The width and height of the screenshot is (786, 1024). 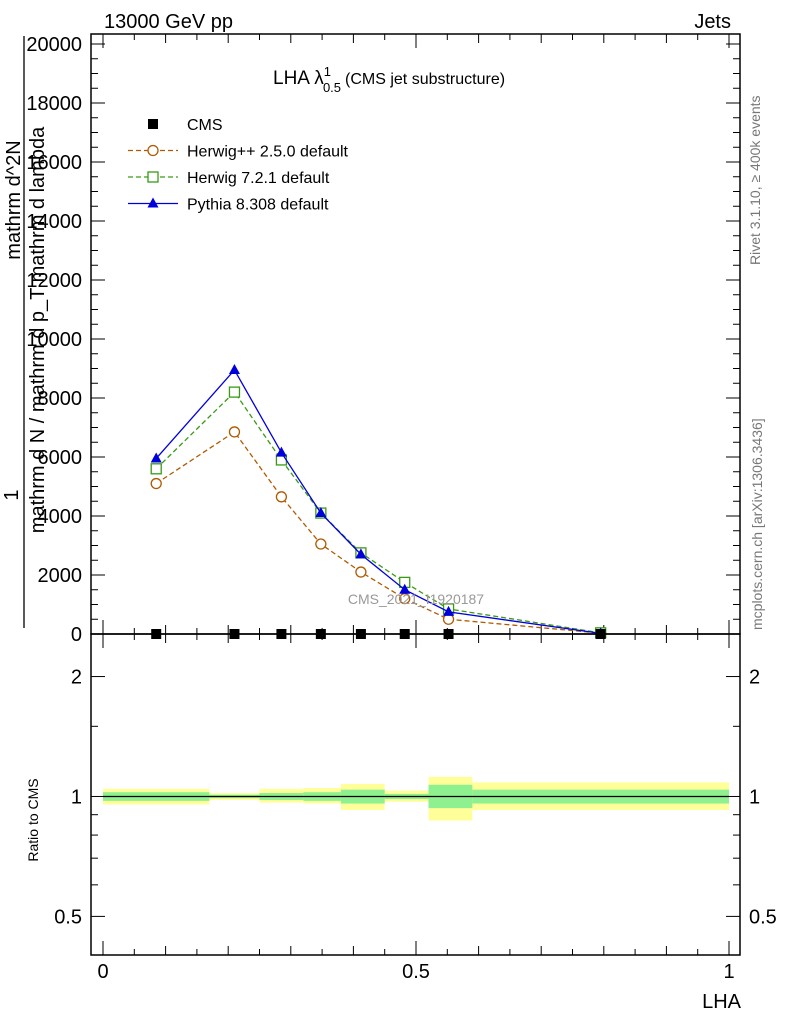 What do you see at coordinates (54, 163) in the screenshot?
I see `y-tick-label: 16000` at bounding box center [54, 163].